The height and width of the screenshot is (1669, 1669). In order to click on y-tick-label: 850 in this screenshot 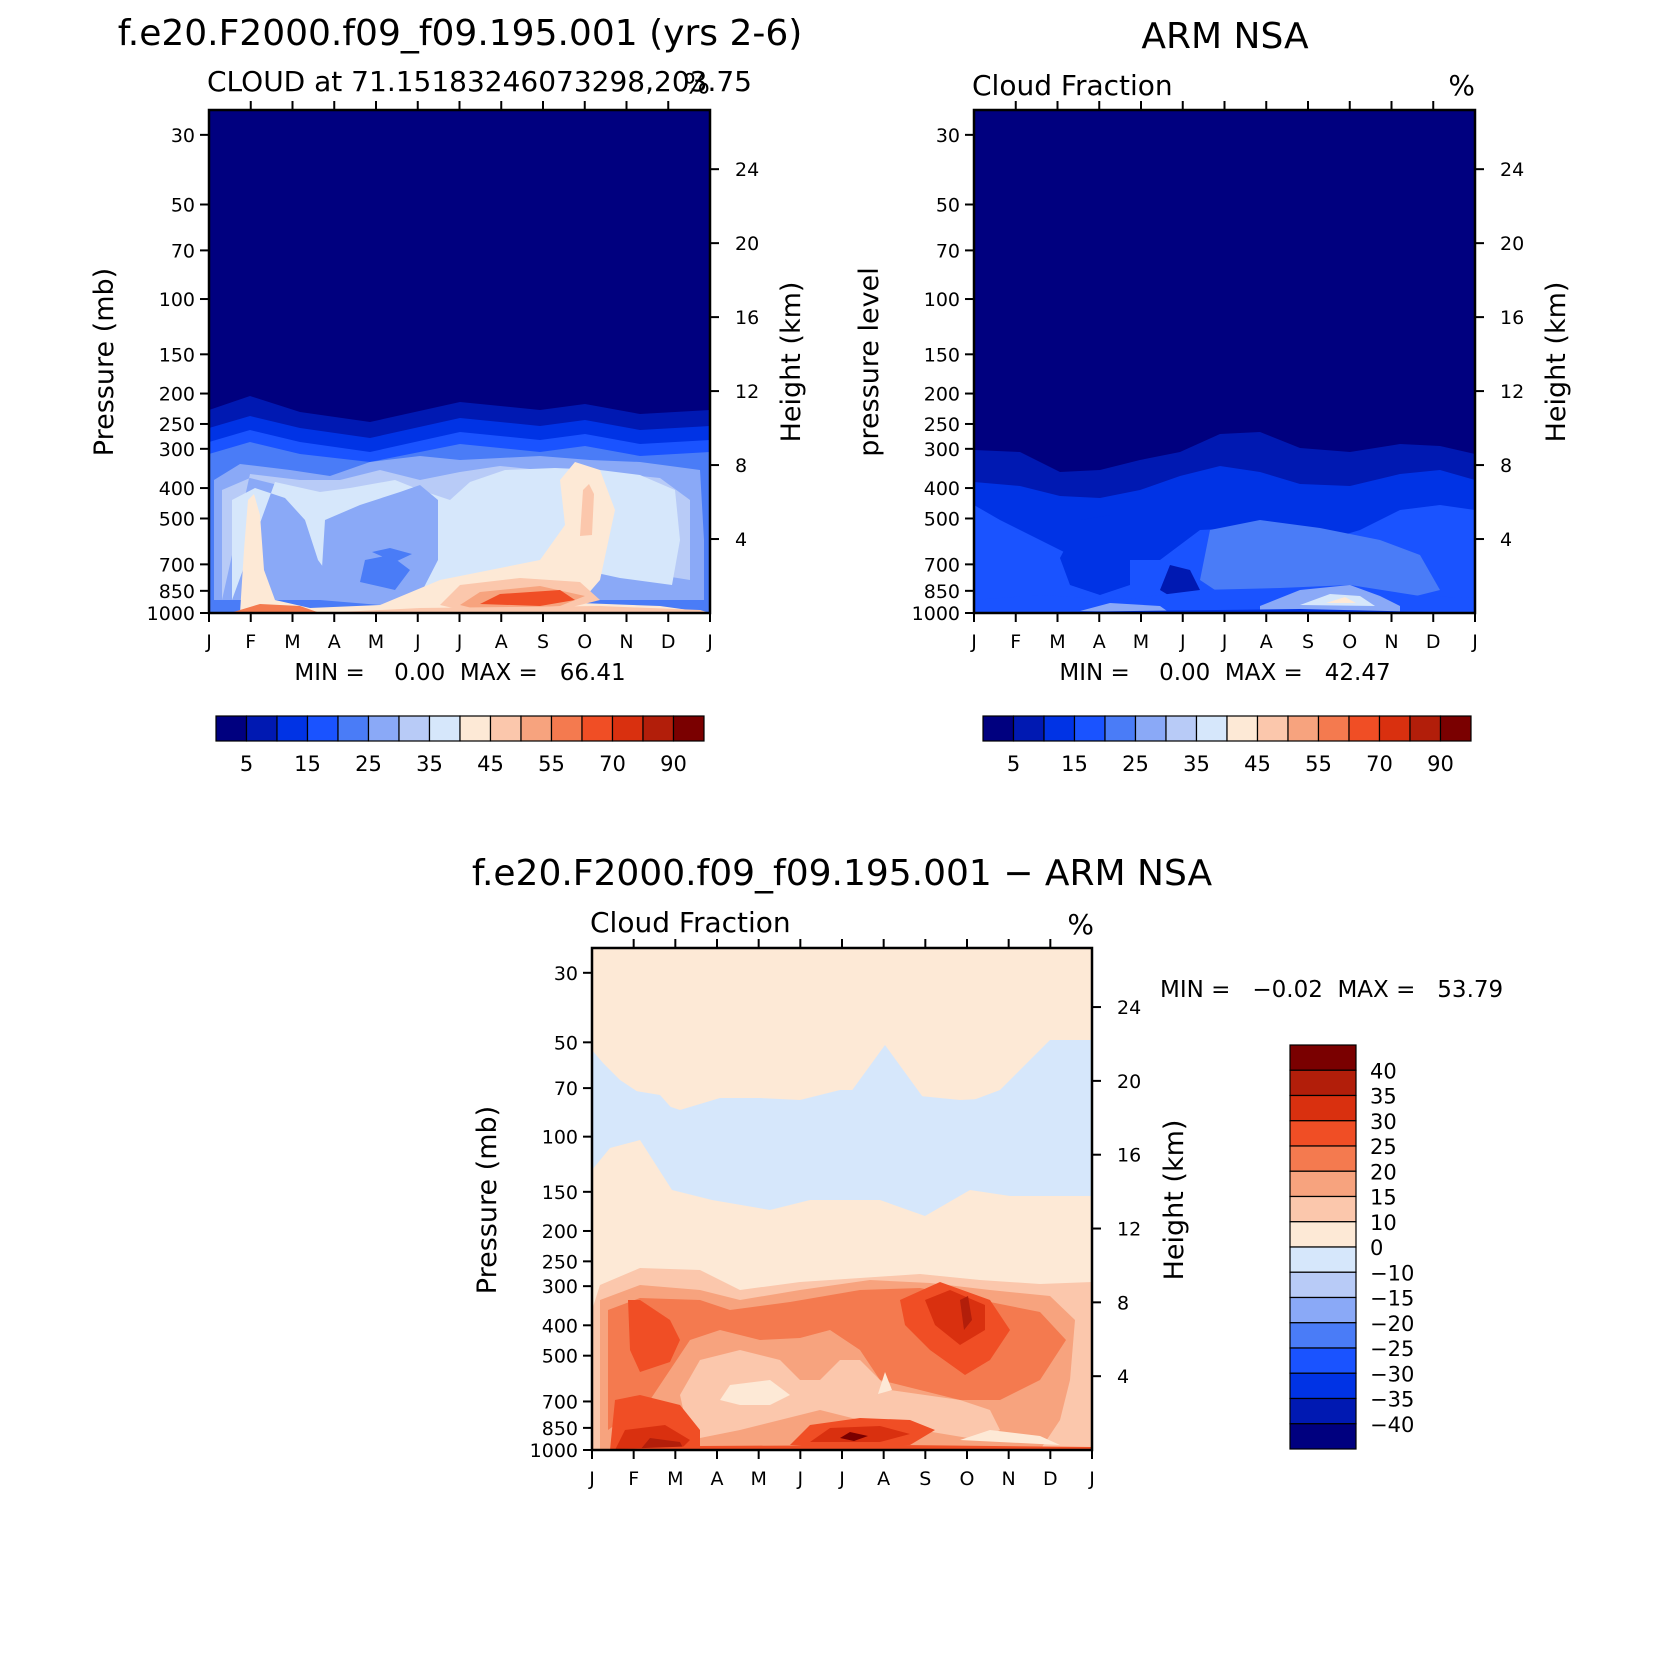, I will do `click(560, 1429)`.